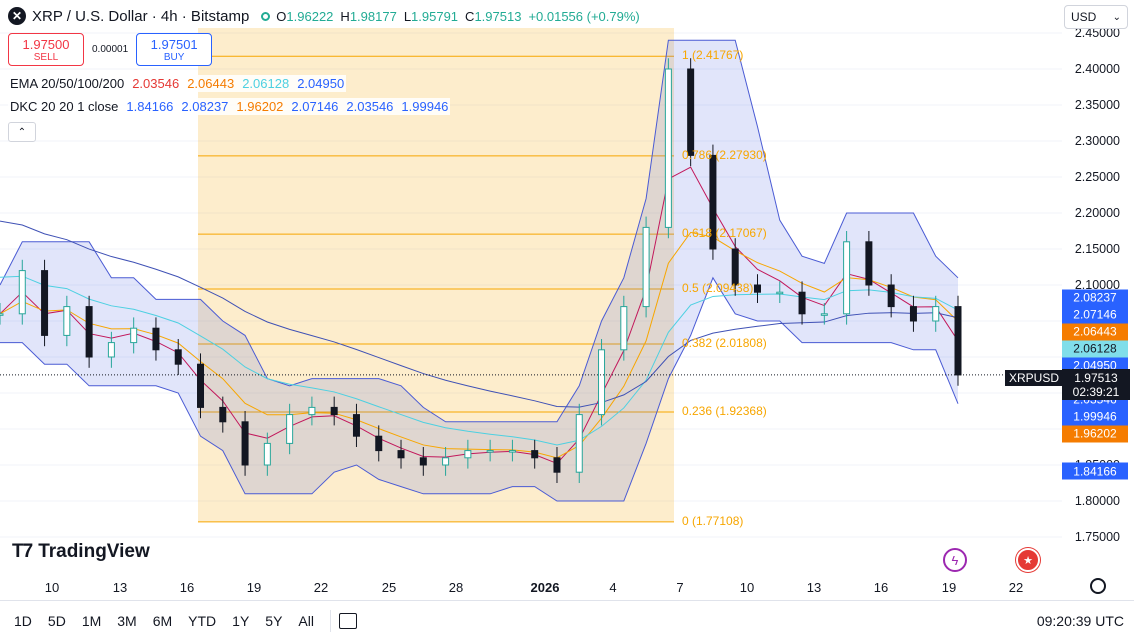 The height and width of the screenshot is (640, 1134). I want to click on time-axis: 10 13 16 19 22 25 28 2026 4 7 10 13 16 19 22, so click(531, 587).